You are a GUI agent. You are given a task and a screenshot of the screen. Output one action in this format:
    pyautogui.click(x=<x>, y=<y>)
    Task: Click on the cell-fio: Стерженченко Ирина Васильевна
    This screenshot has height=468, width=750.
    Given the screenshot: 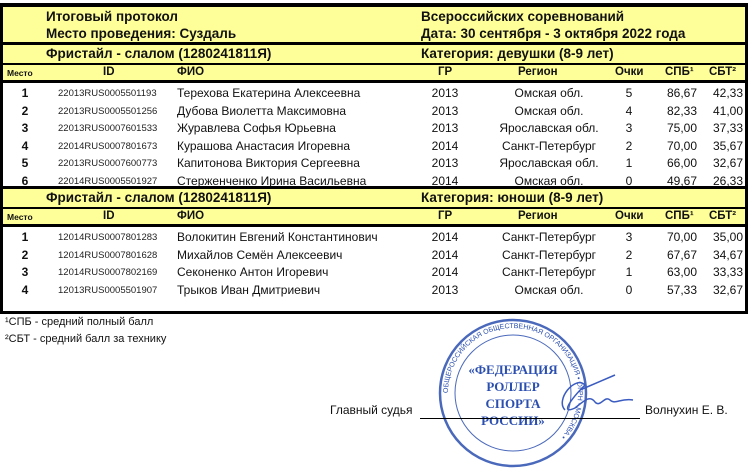 What is the action you would take?
    pyautogui.click(x=272, y=181)
    